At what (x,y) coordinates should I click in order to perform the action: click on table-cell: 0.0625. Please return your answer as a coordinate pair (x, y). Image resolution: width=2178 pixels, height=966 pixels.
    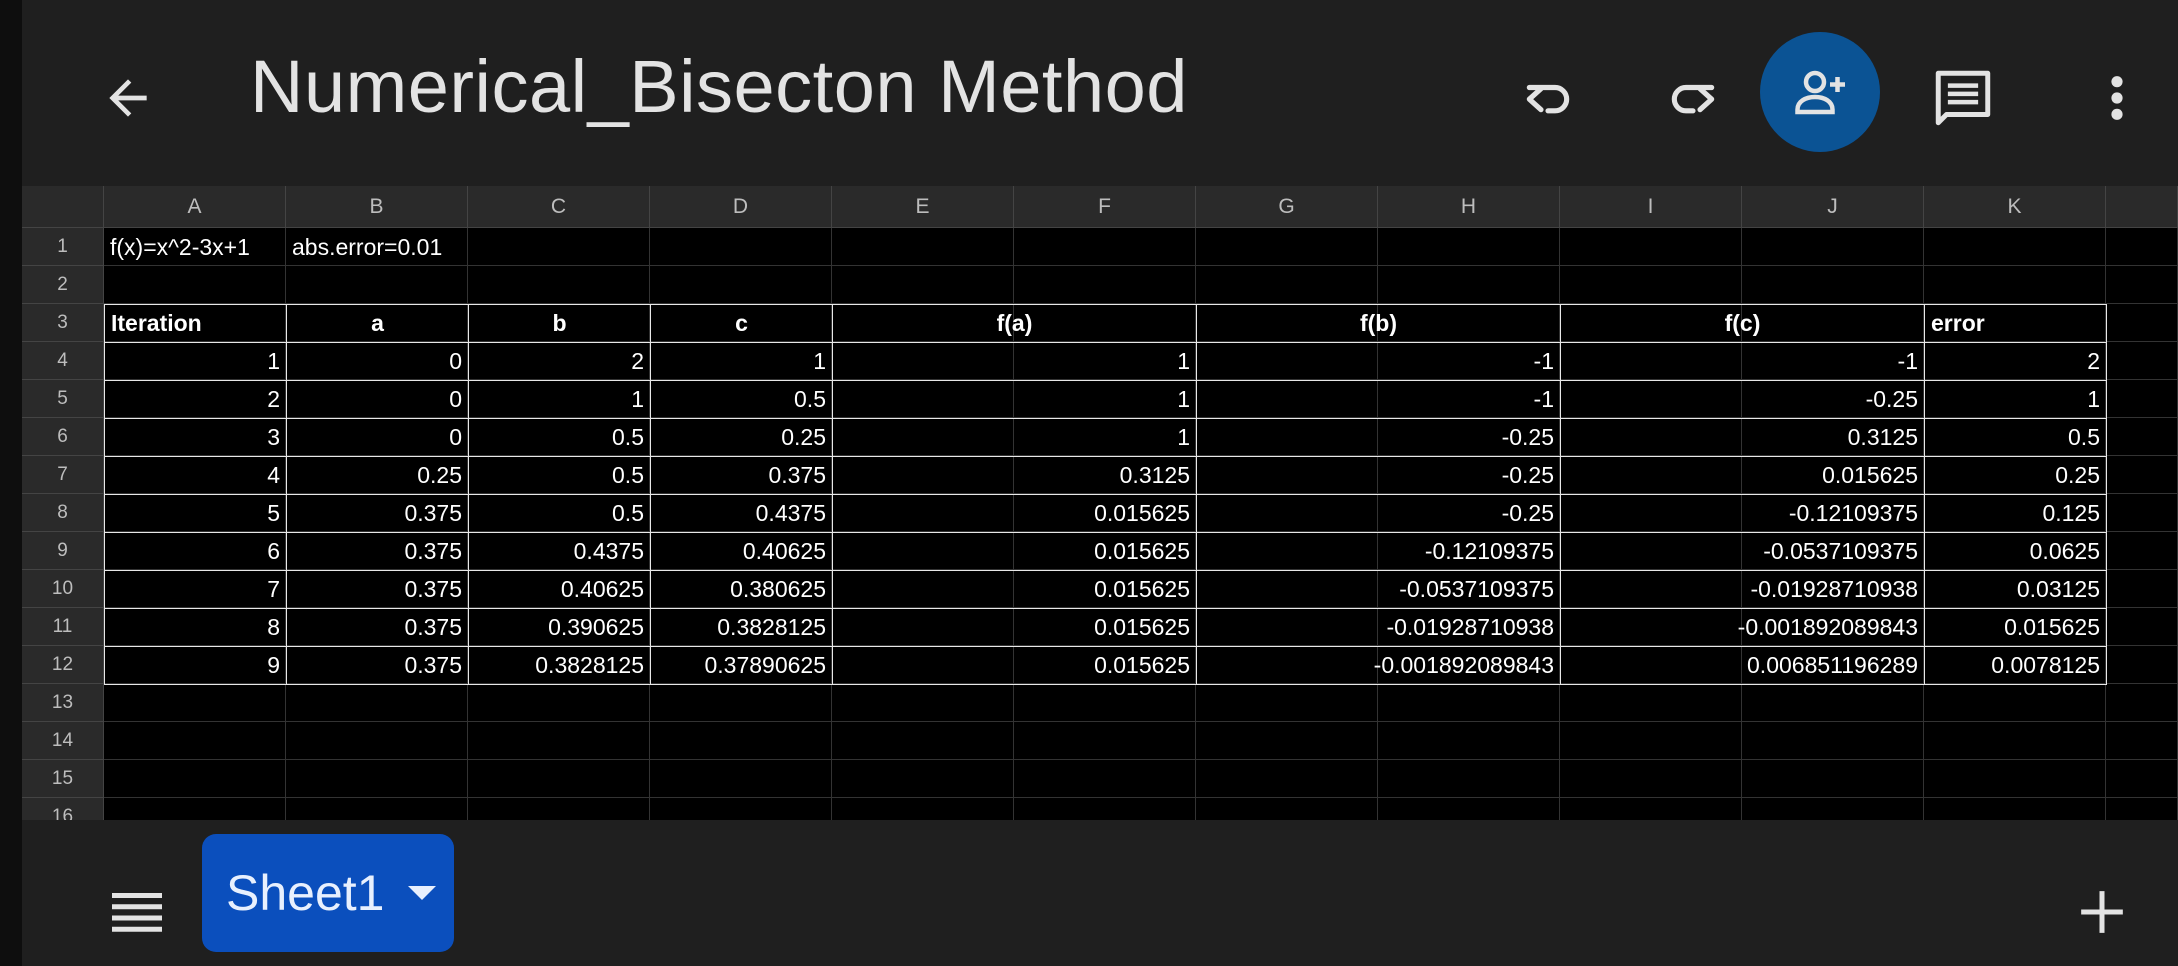
    Looking at the image, I should click on (2015, 551).